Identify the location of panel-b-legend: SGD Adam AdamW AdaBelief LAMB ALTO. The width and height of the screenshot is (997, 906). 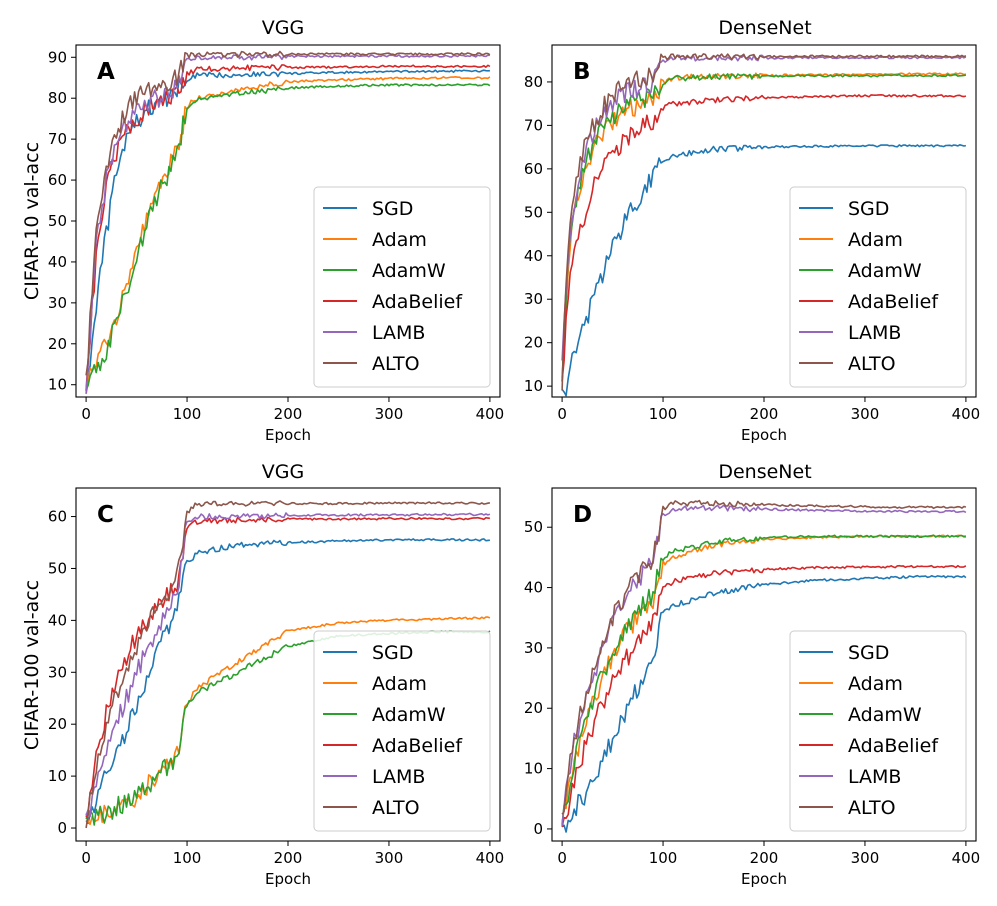
(878, 287).